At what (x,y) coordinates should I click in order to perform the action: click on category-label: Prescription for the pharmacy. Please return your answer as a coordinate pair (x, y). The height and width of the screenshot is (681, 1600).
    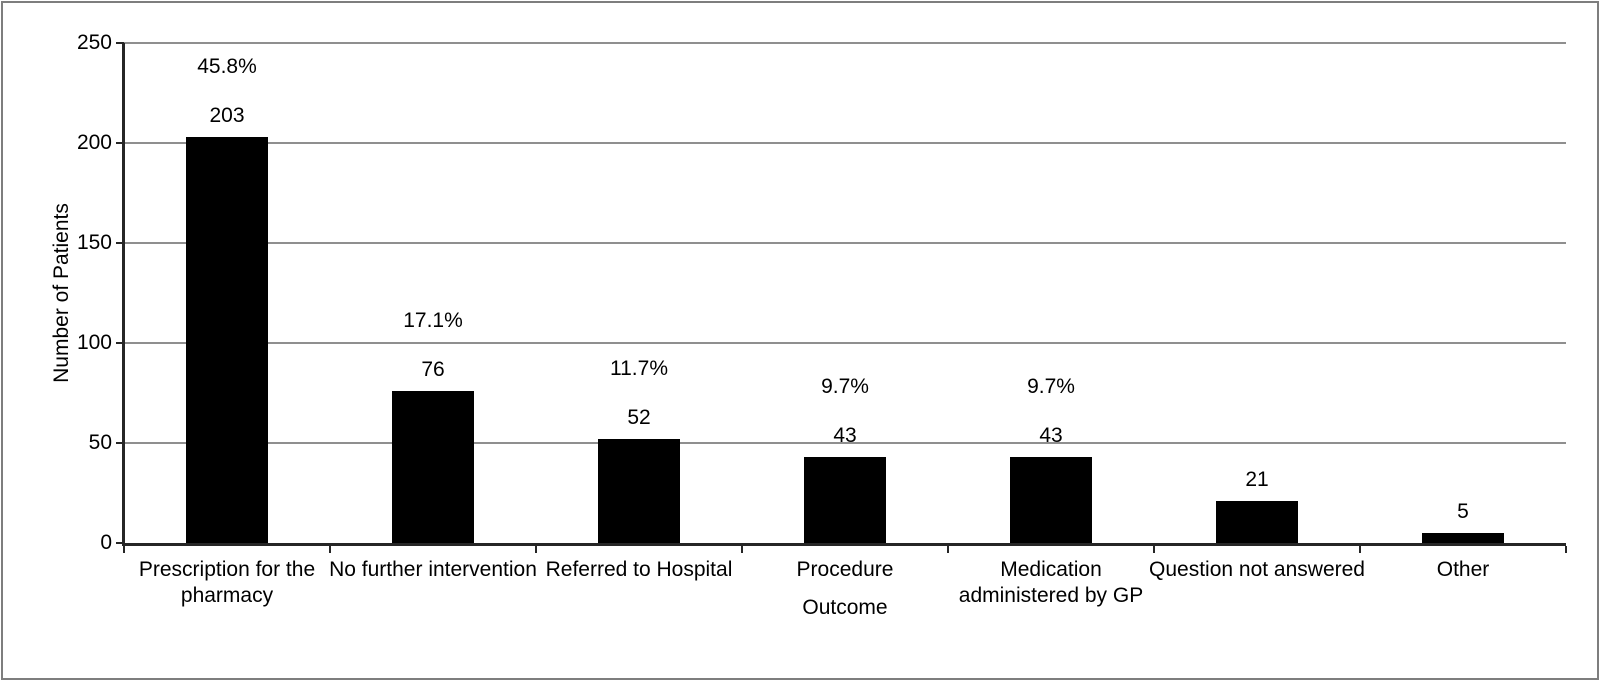
    Looking at the image, I should click on (227, 582).